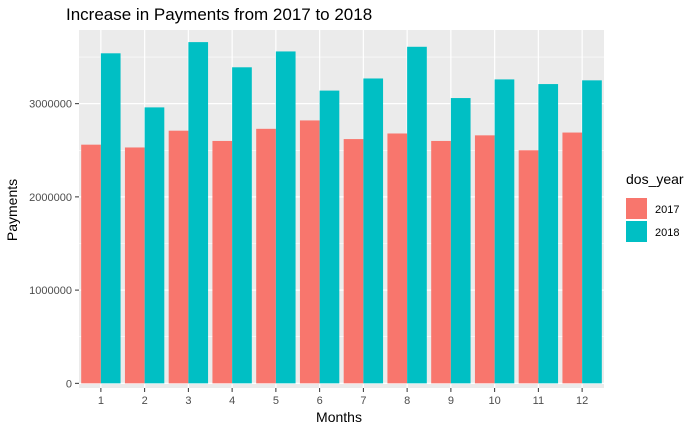 Image resolution: width=700 pixels, height=432 pixels. Describe the element at coordinates (538, 401) in the screenshot. I see `x-tick-label: 11` at that location.